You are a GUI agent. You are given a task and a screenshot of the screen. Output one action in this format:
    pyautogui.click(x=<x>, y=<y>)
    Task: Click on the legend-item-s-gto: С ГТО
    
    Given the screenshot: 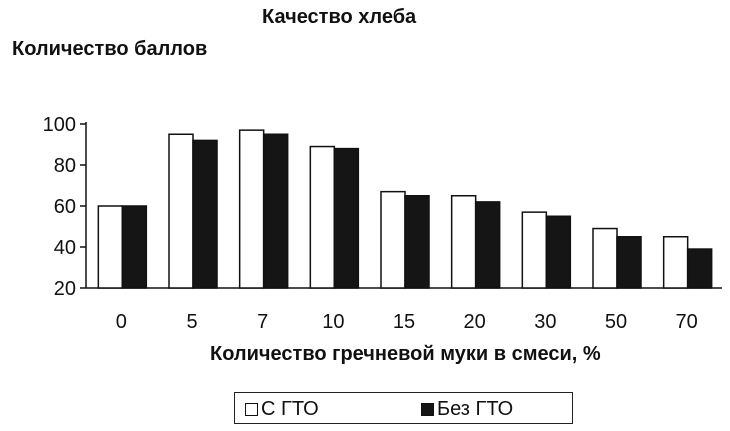 What is the action you would take?
    pyautogui.click(x=282, y=409)
    